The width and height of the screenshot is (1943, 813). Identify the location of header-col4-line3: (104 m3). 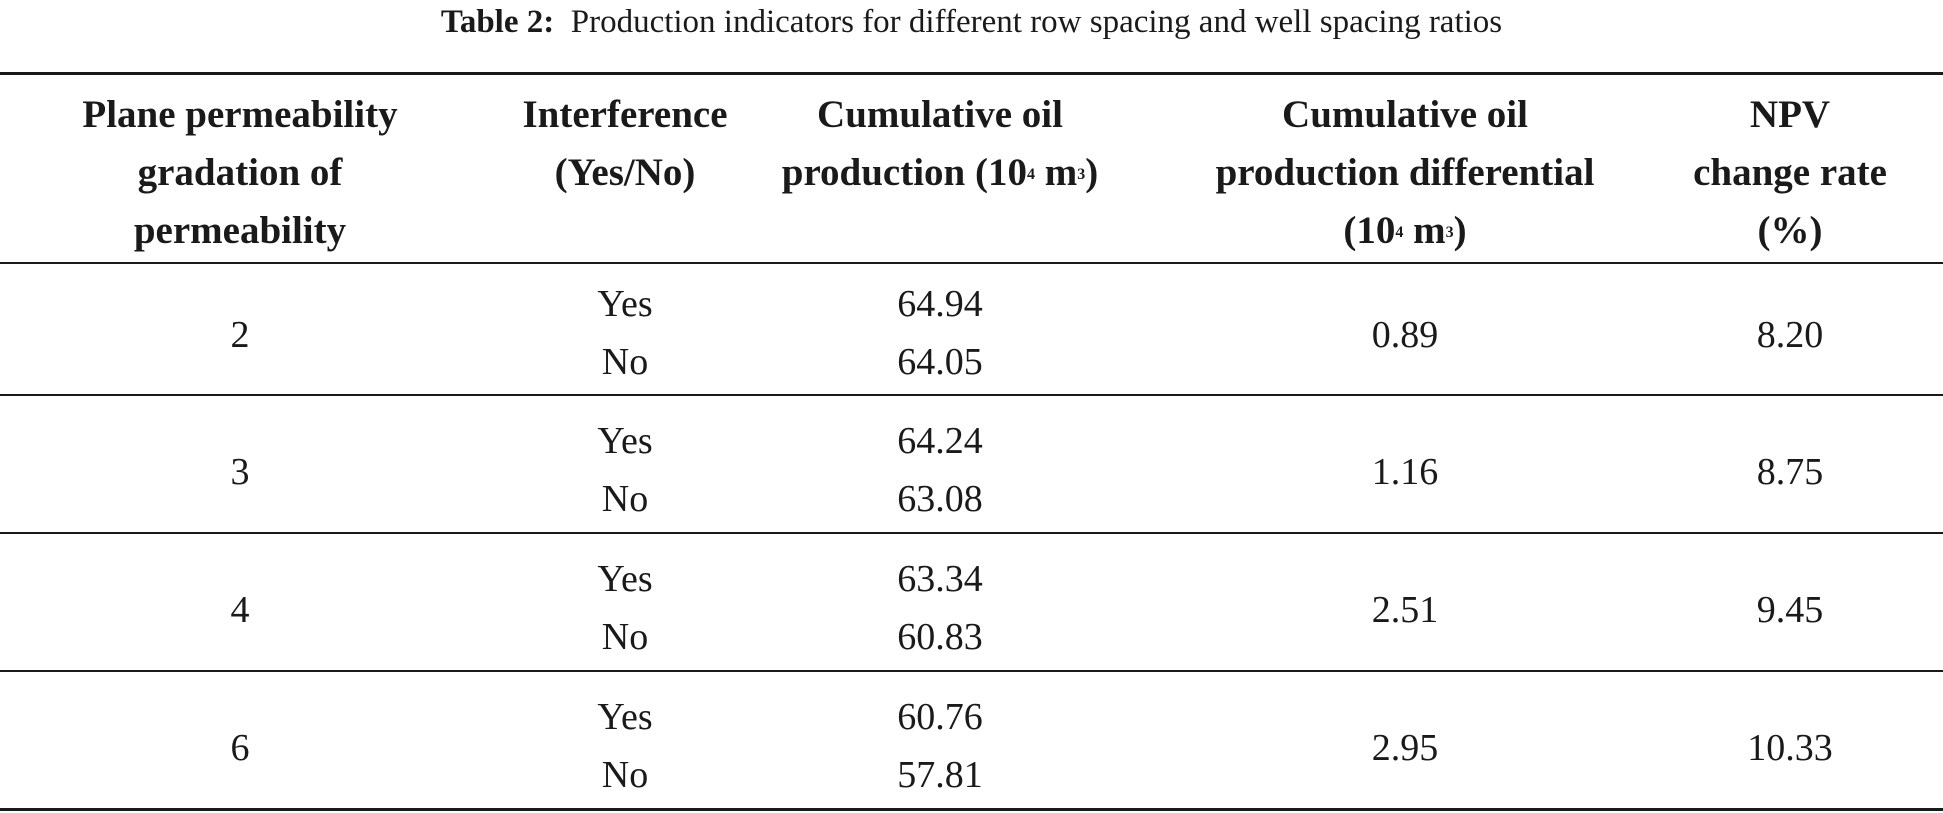
(1405, 231).